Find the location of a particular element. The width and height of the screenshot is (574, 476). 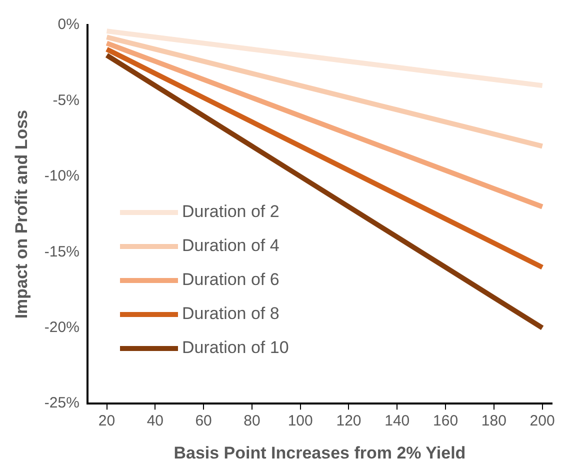

x-axis-title: Basis Point Increases from 2% Yield is located at coordinates (320, 452).